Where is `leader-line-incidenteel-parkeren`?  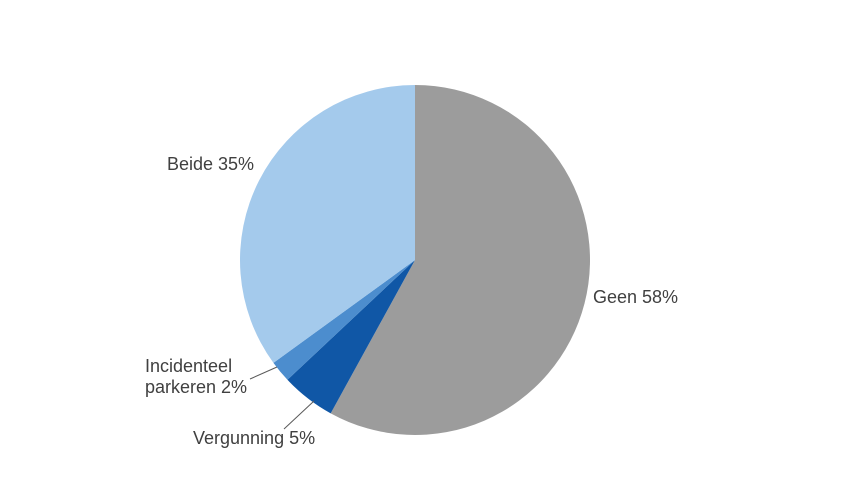 leader-line-incidenteel-parkeren is located at coordinates (263, 373).